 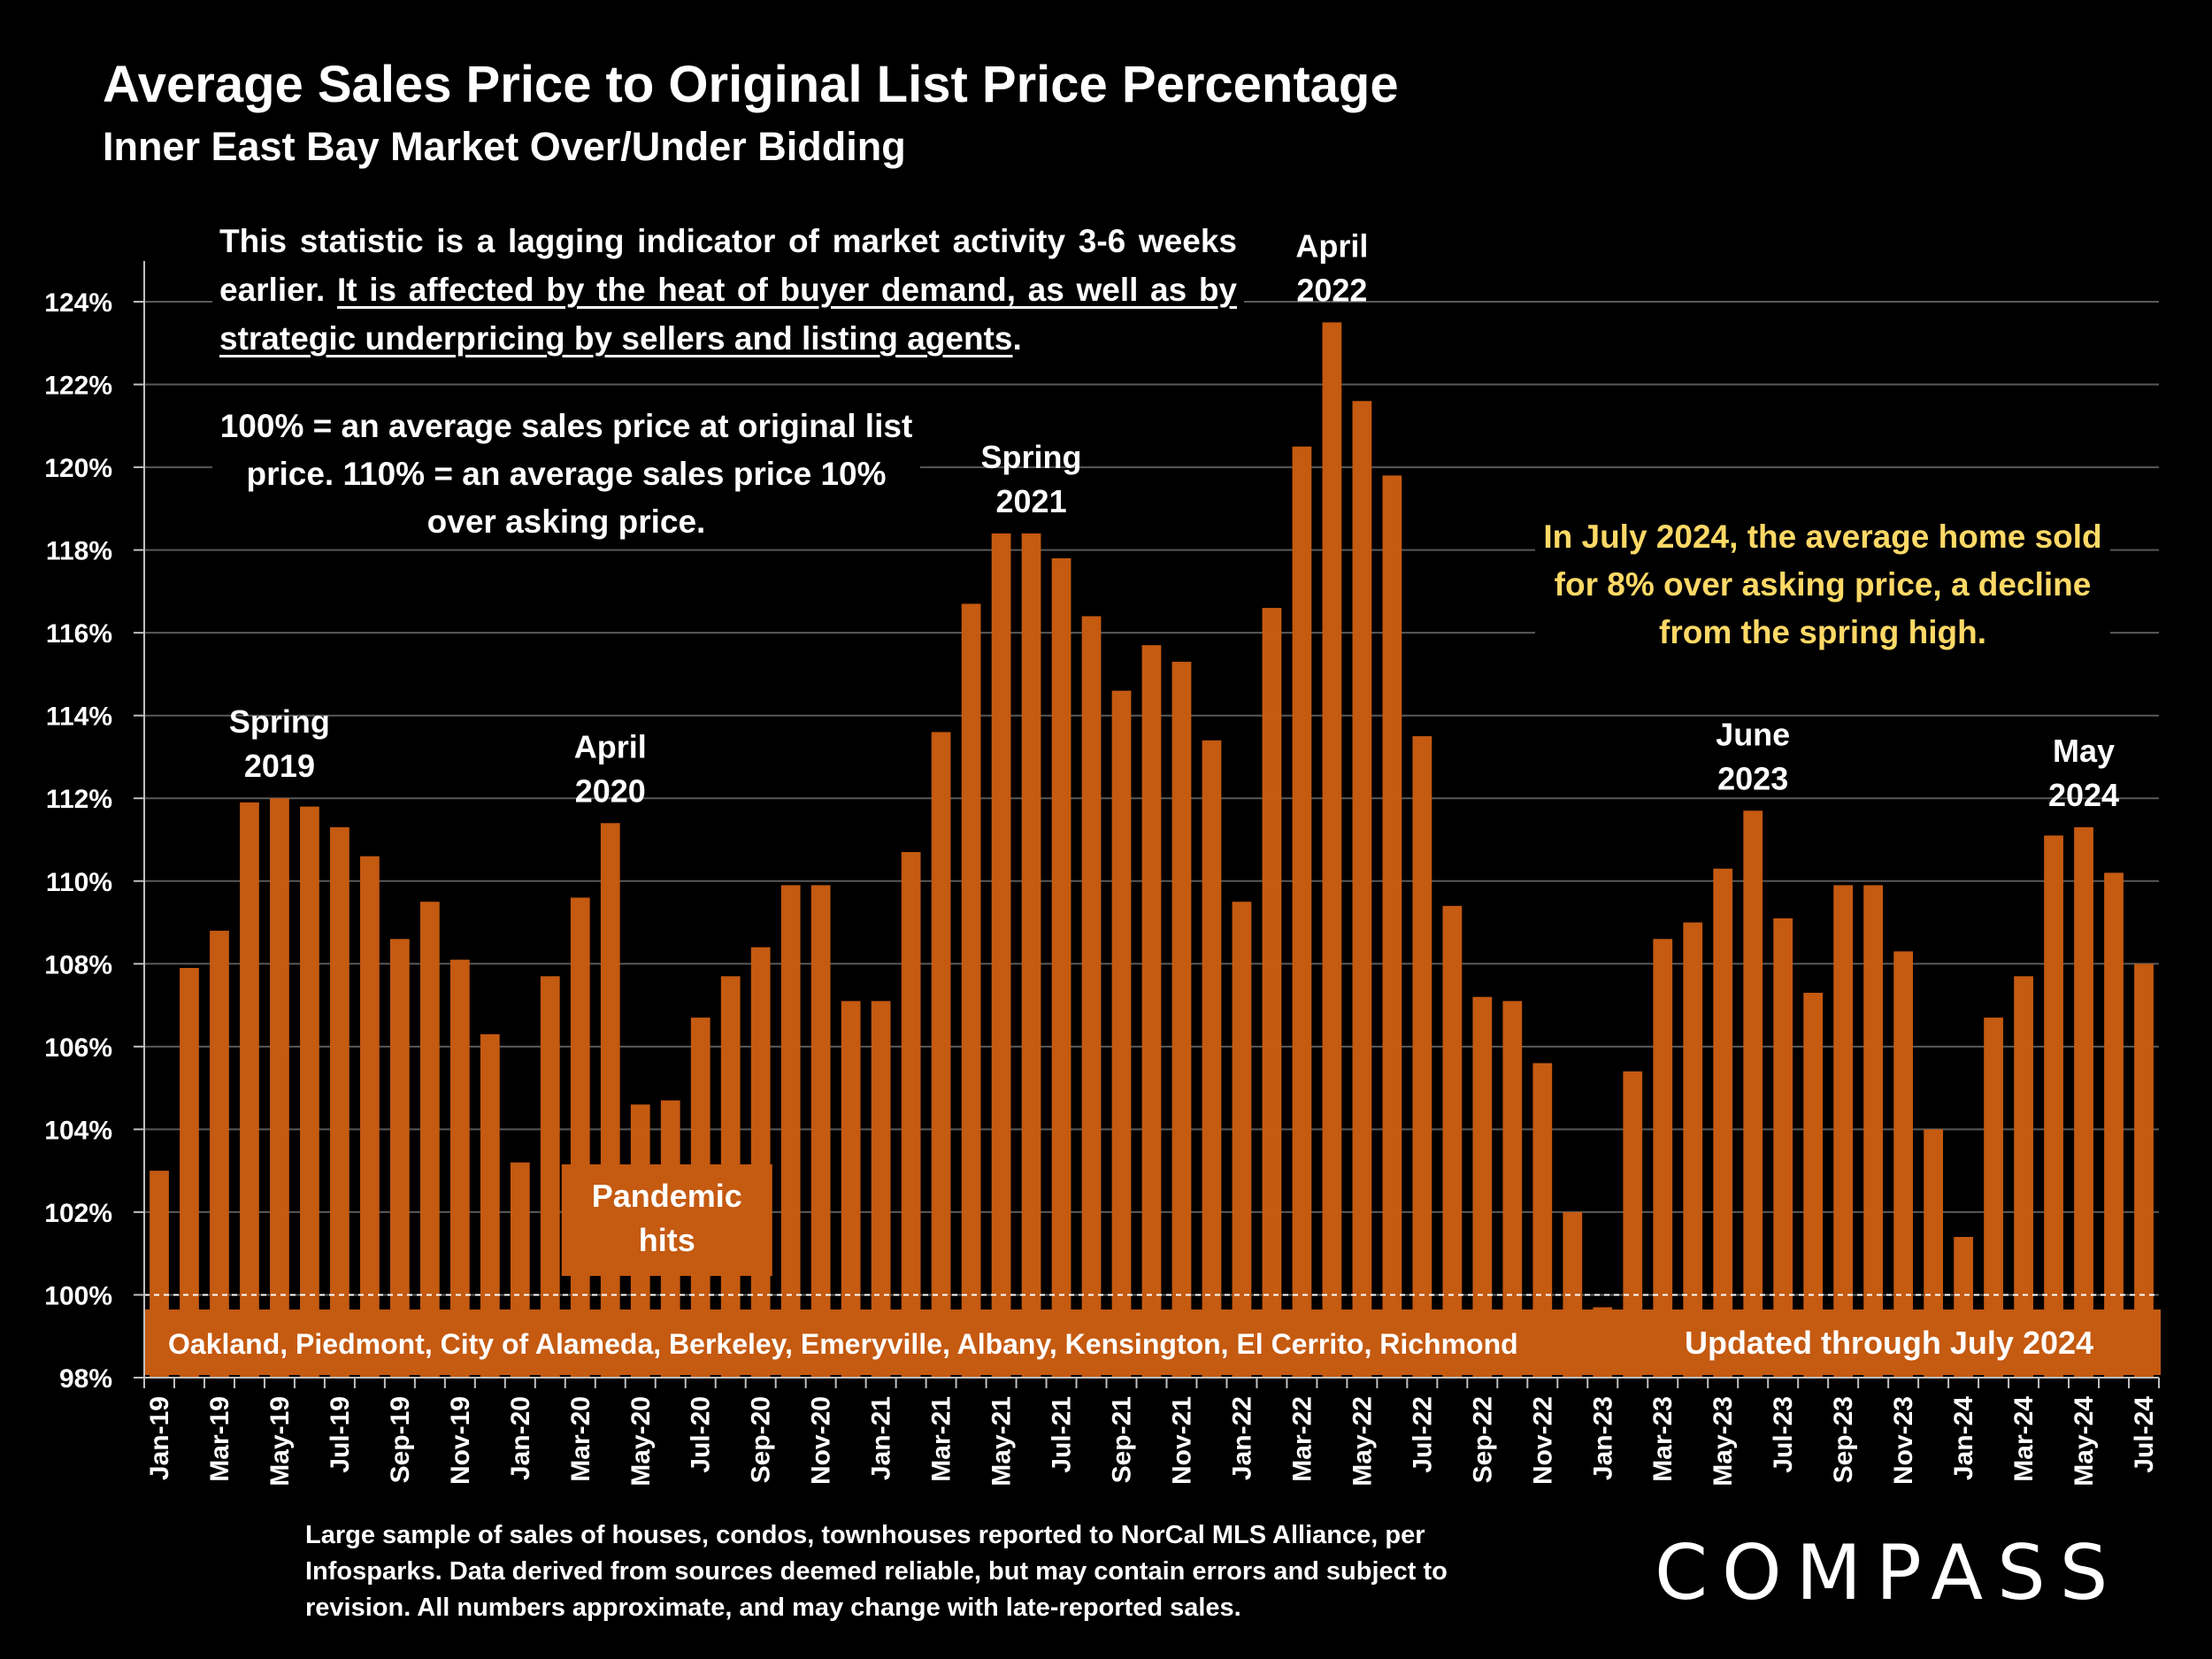 What do you see at coordinates (1663, 1439) in the screenshot?
I see `x-tick-label: Mar-23` at bounding box center [1663, 1439].